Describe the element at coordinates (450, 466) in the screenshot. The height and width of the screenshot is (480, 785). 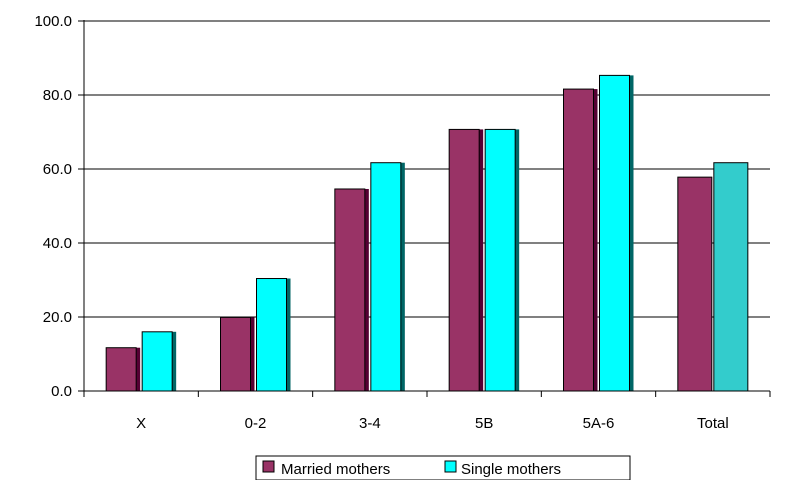
I see `legend-swatch-single` at that location.